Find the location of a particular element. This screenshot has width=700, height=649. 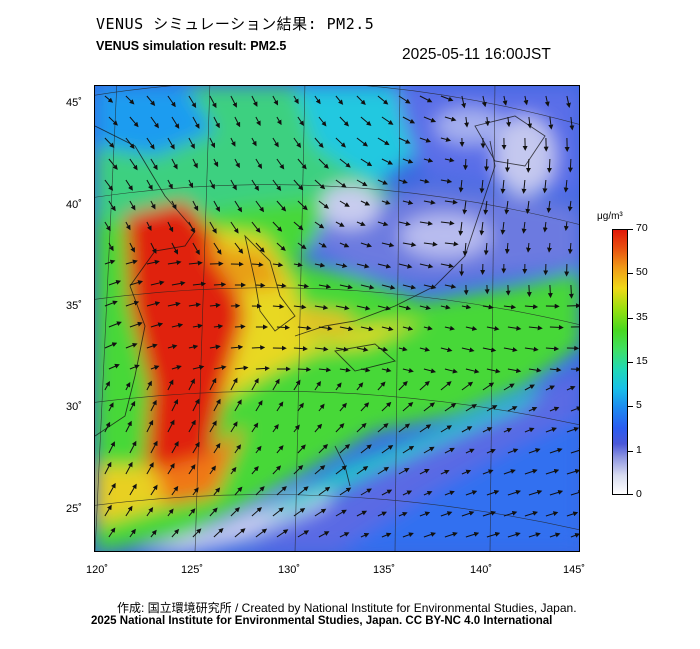

colorbar-tick-mark is located at coordinates (630, 406).